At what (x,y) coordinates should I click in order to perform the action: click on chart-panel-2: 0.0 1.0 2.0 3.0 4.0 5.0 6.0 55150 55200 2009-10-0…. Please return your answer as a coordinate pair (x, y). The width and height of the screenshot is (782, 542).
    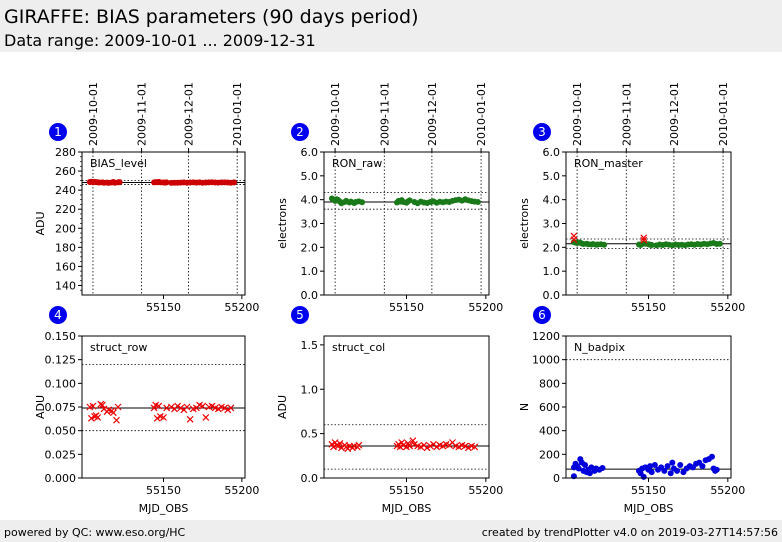
    Looking at the image, I should click on (389, 198).